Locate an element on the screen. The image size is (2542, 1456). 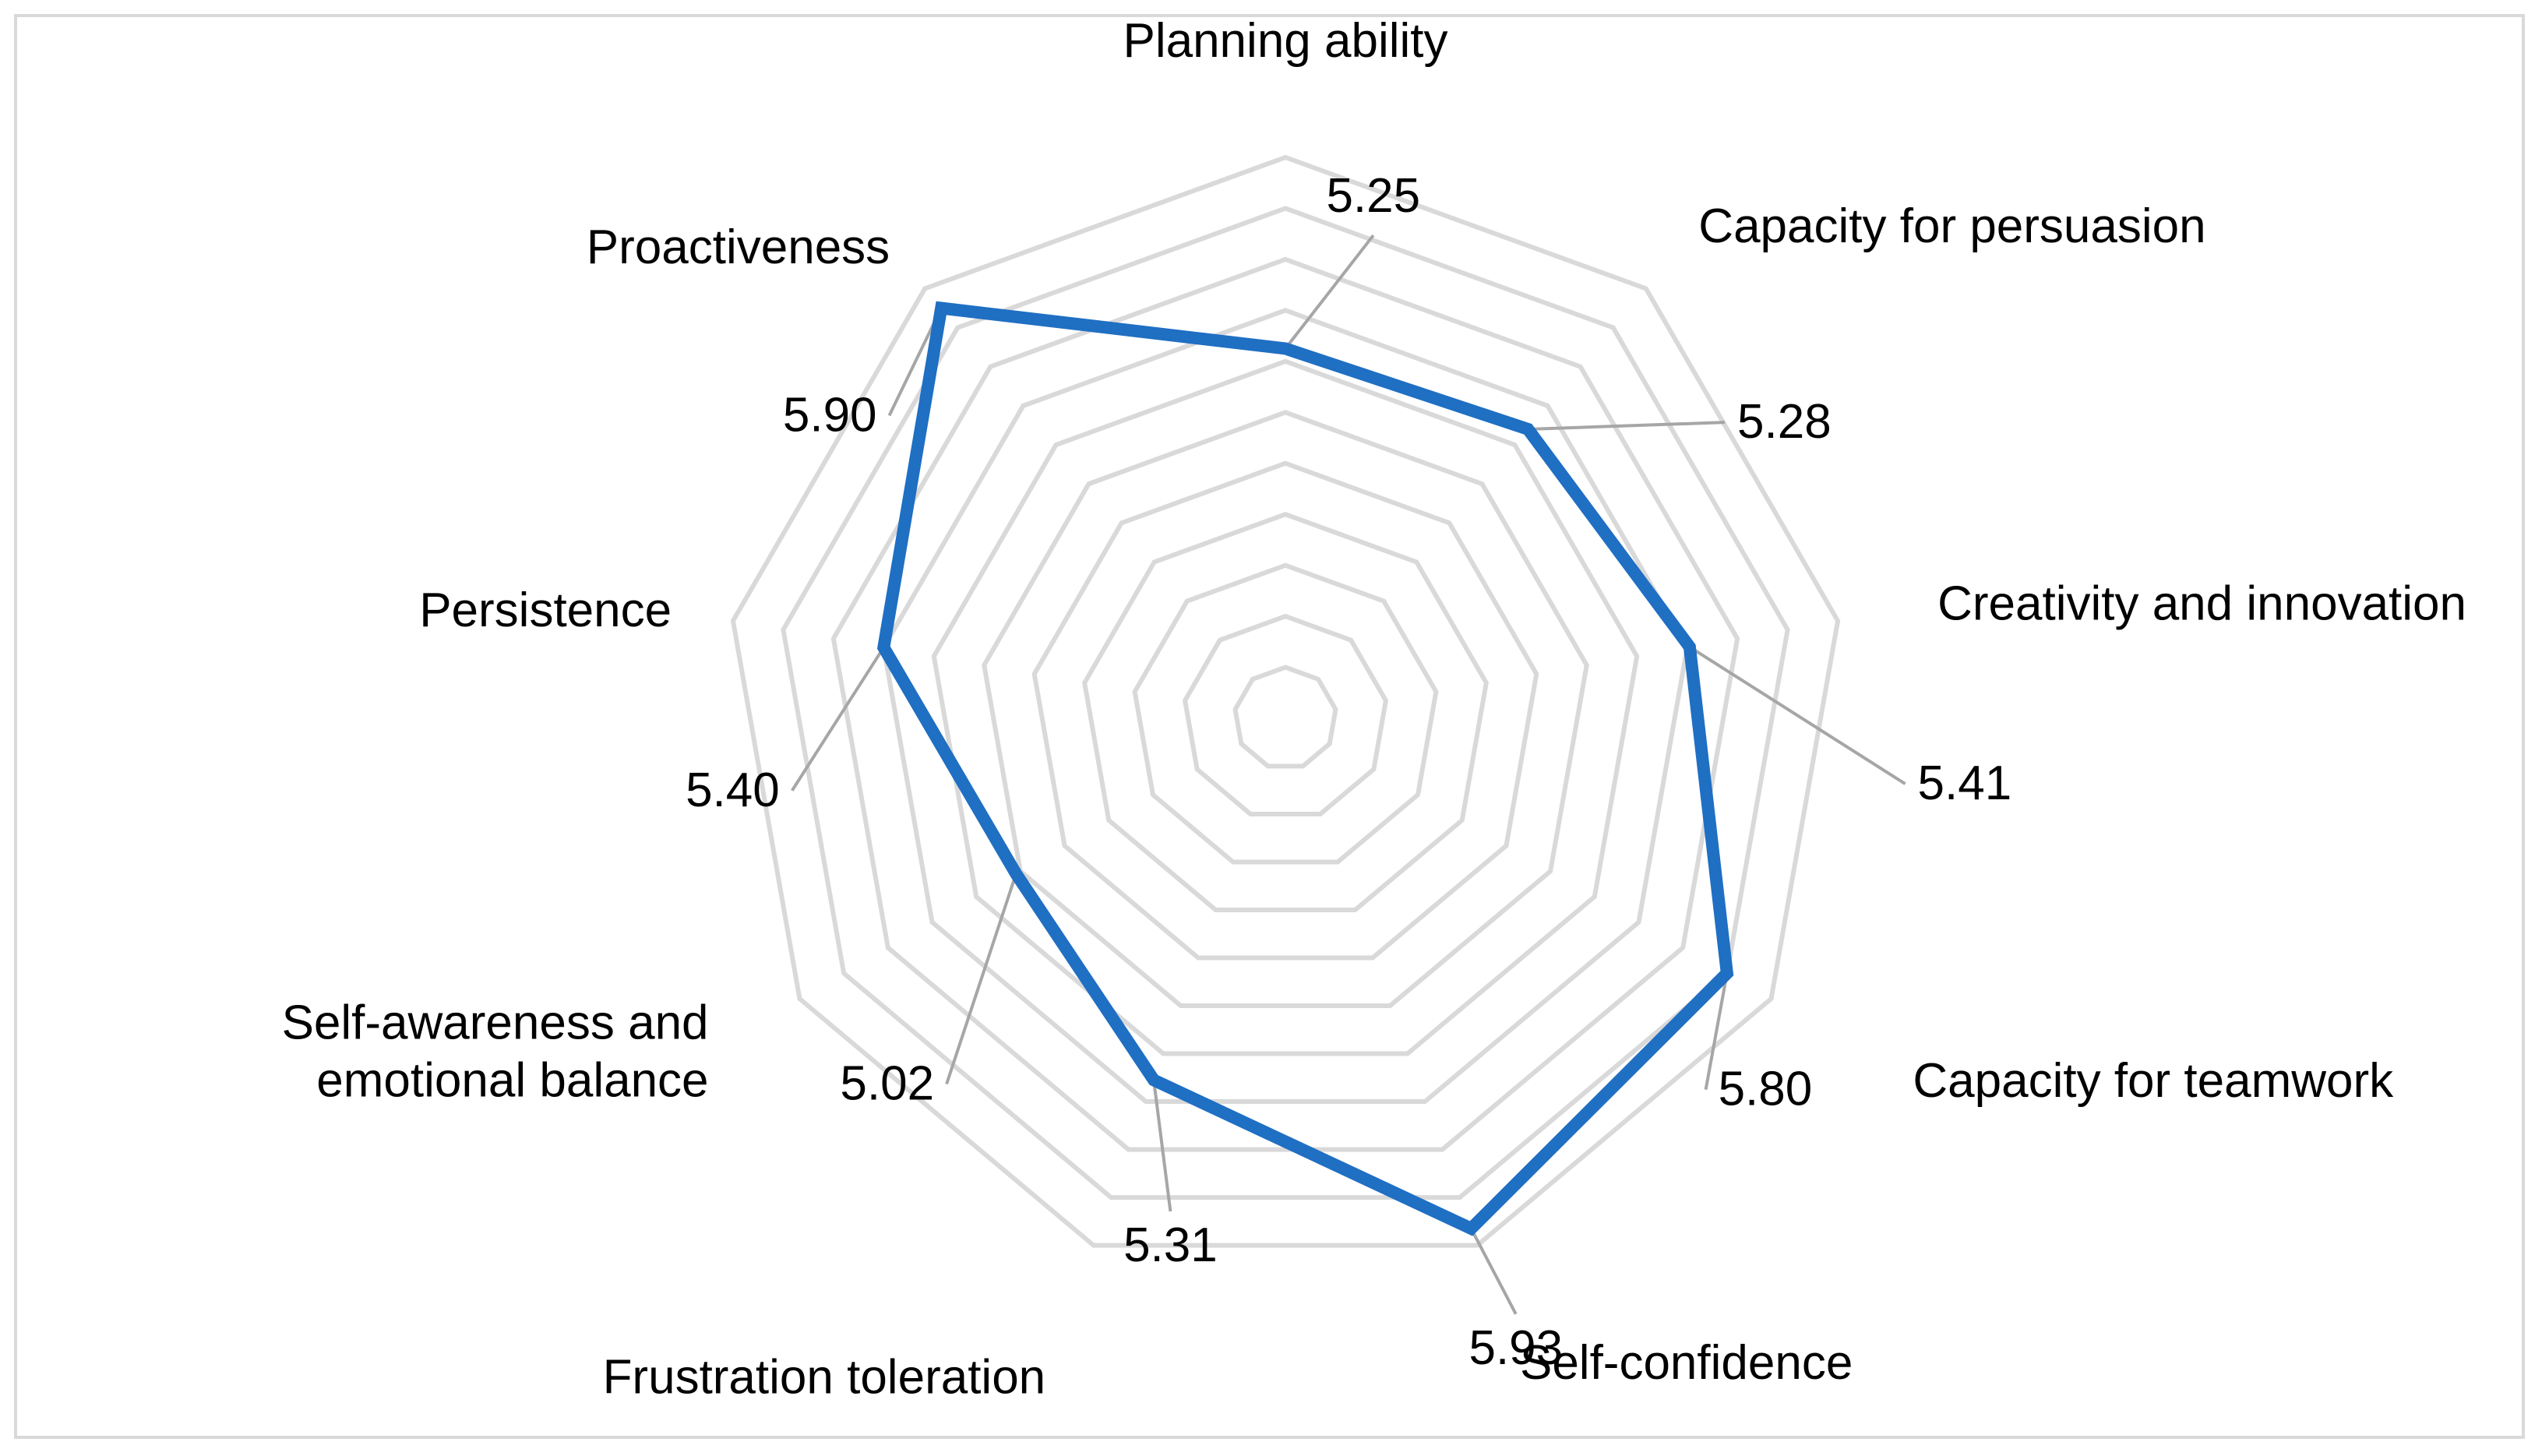
category-label: Self-awareness and emotional balance is located at coordinates (495, 1052).